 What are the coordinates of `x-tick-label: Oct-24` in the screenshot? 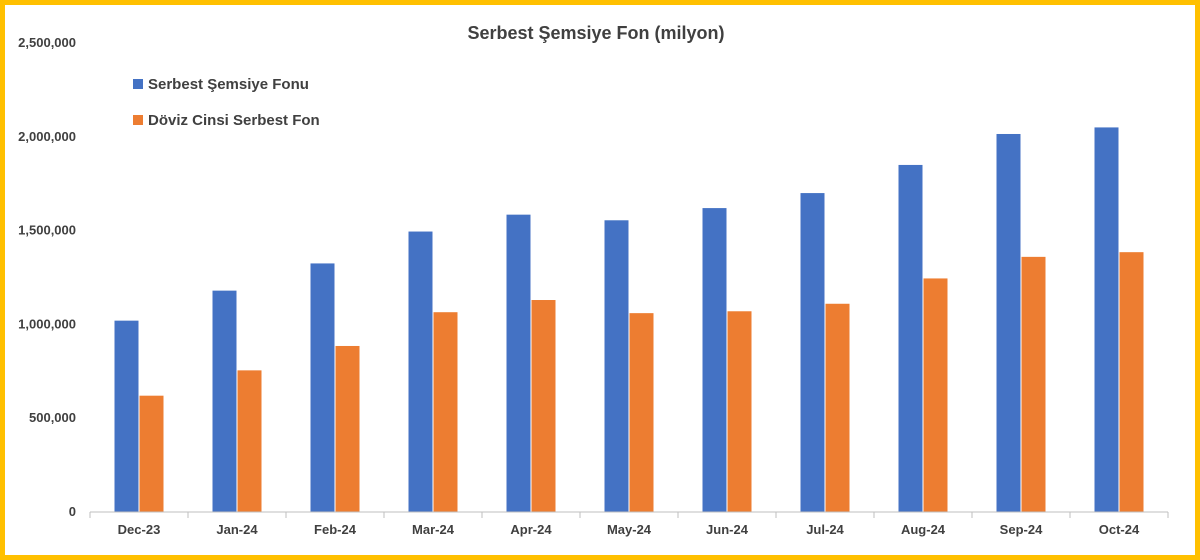 It's located at (1119, 529).